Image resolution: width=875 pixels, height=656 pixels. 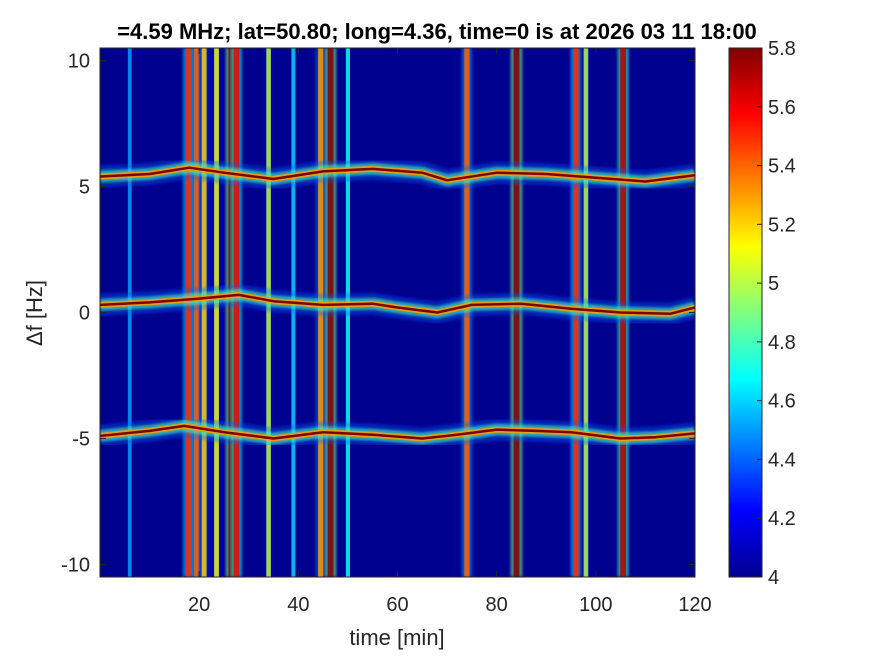 What do you see at coordinates (595, 605) in the screenshot?
I see `x-tick-label: 100` at bounding box center [595, 605].